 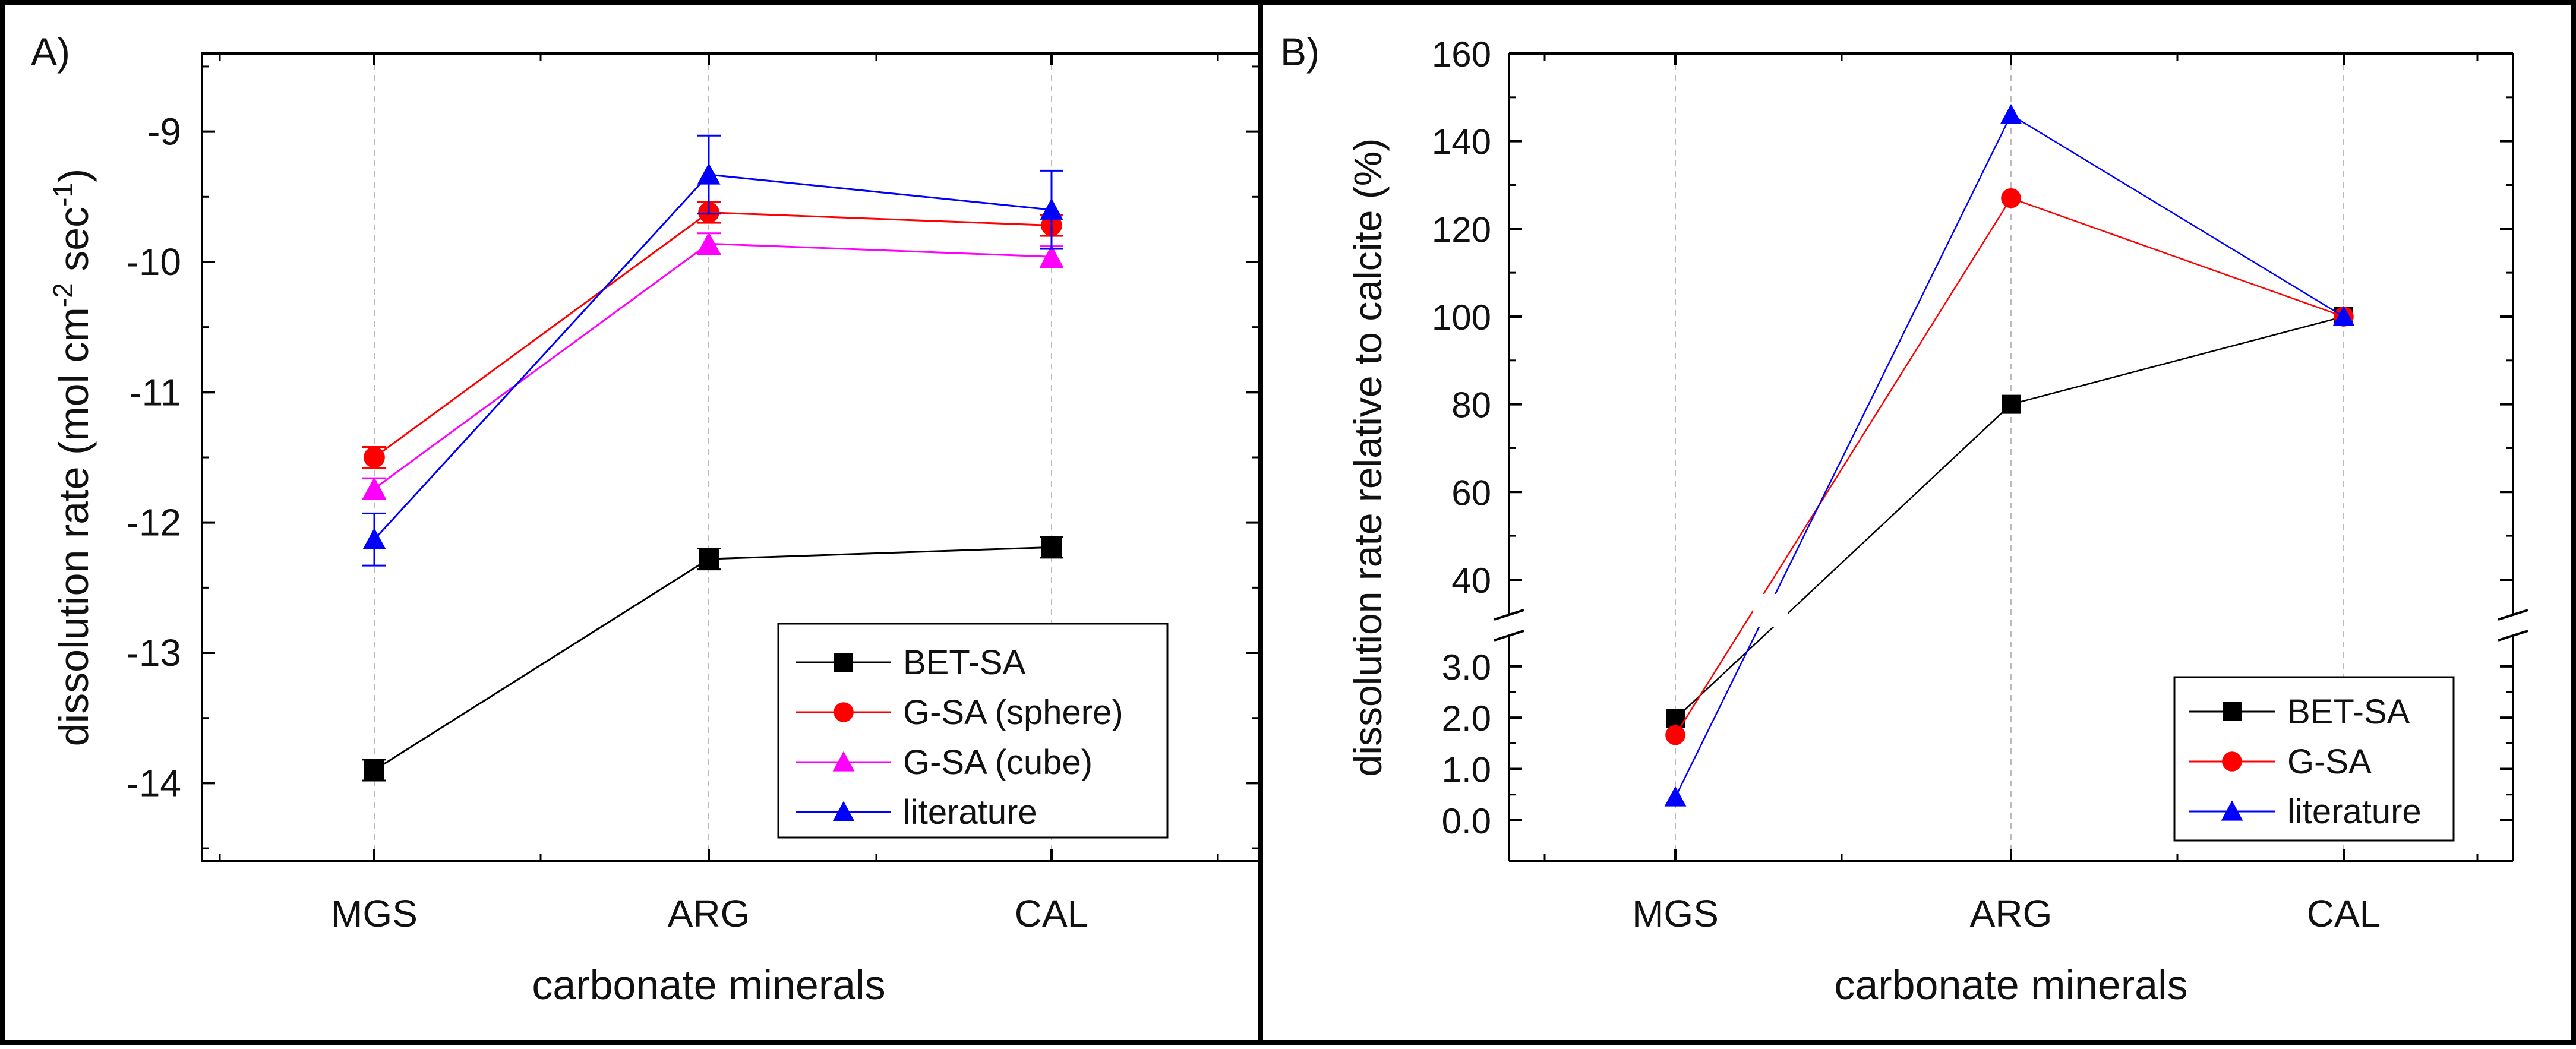 What do you see at coordinates (1461, 54) in the screenshot?
I see `panel-b-y-tick-label: 160` at bounding box center [1461, 54].